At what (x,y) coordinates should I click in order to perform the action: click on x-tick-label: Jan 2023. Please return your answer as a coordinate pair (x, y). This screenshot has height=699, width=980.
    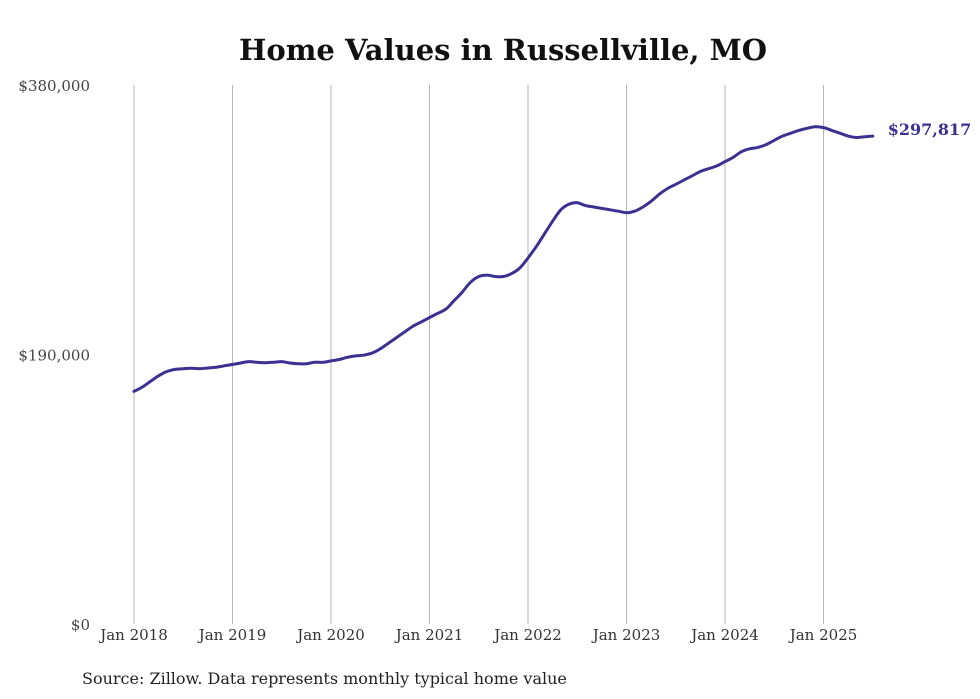
    Looking at the image, I should click on (626, 635).